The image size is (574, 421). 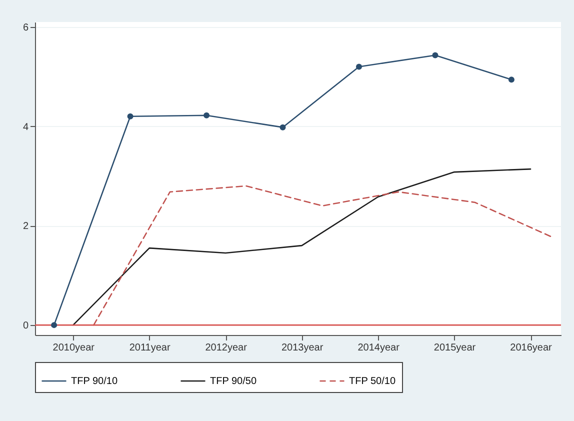 What do you see at coordinates (94, 381) in the screenshot?
I see `legend-label: TFP 90/10` at bounding box center [94, 381].